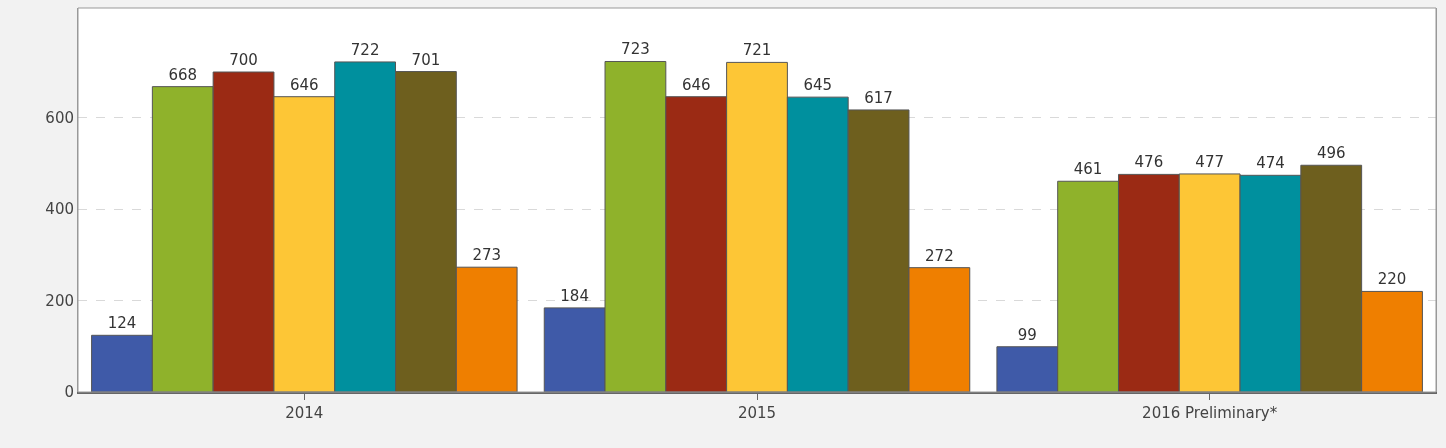  I want to click on y-tick-label: 0, so click(69, 392).